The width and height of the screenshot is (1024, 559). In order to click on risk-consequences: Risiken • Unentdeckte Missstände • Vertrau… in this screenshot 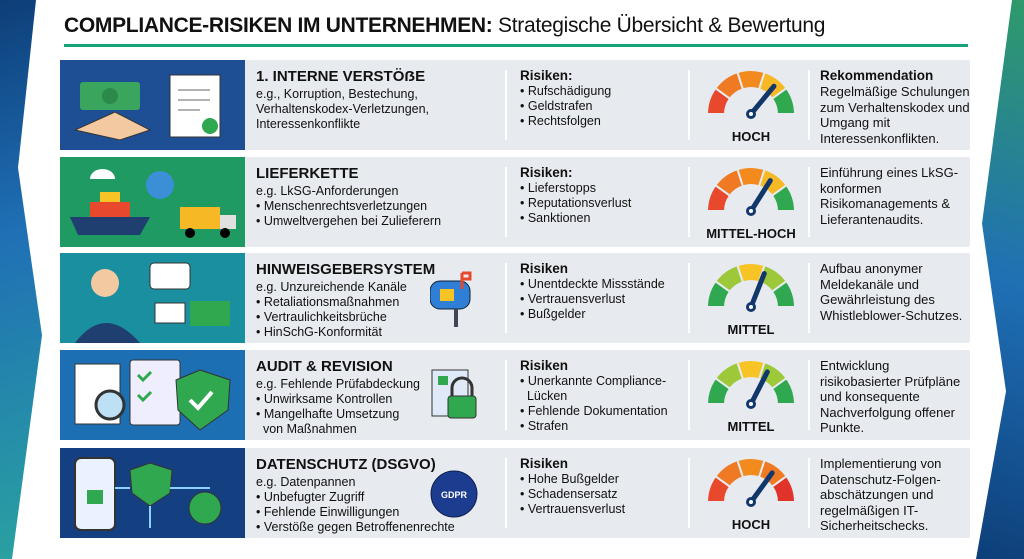, I will do `click(605, 291)`.